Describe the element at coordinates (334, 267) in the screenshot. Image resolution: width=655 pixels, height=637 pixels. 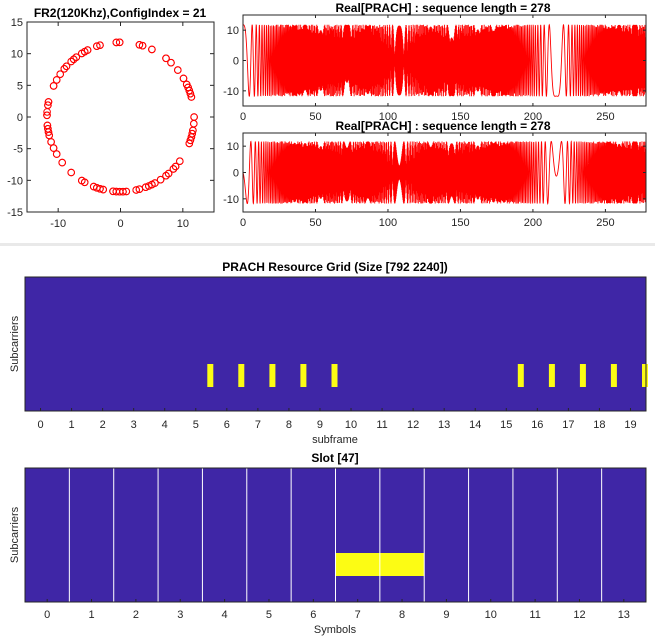
I see `resource-grid-title: PRACH Resource Grid (Size [792 2240])` at that location.